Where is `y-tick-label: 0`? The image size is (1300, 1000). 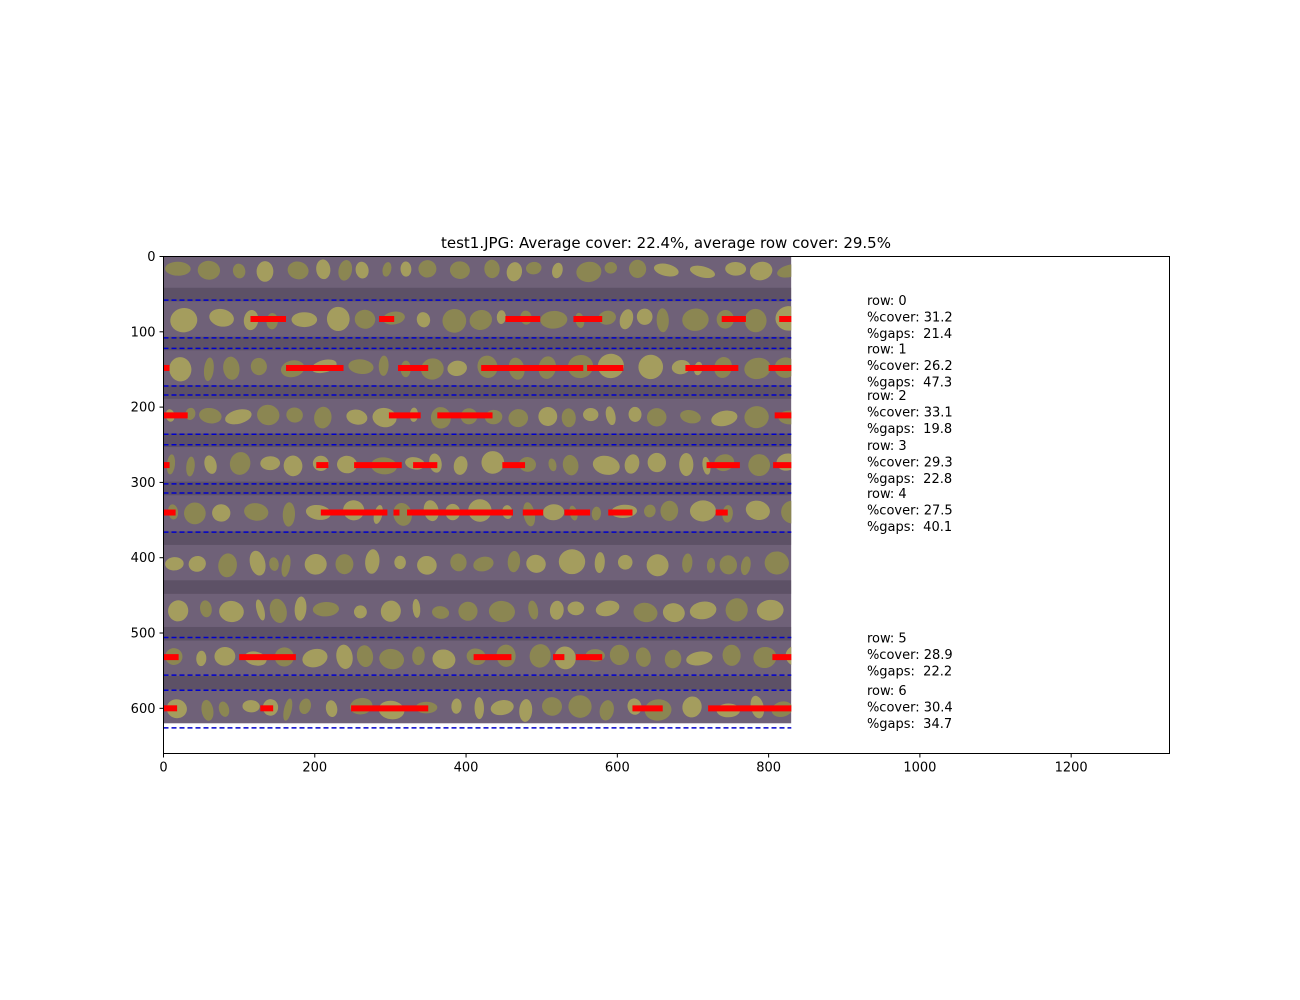
y-tick-label: 0 is located at coordinates (151, 257).